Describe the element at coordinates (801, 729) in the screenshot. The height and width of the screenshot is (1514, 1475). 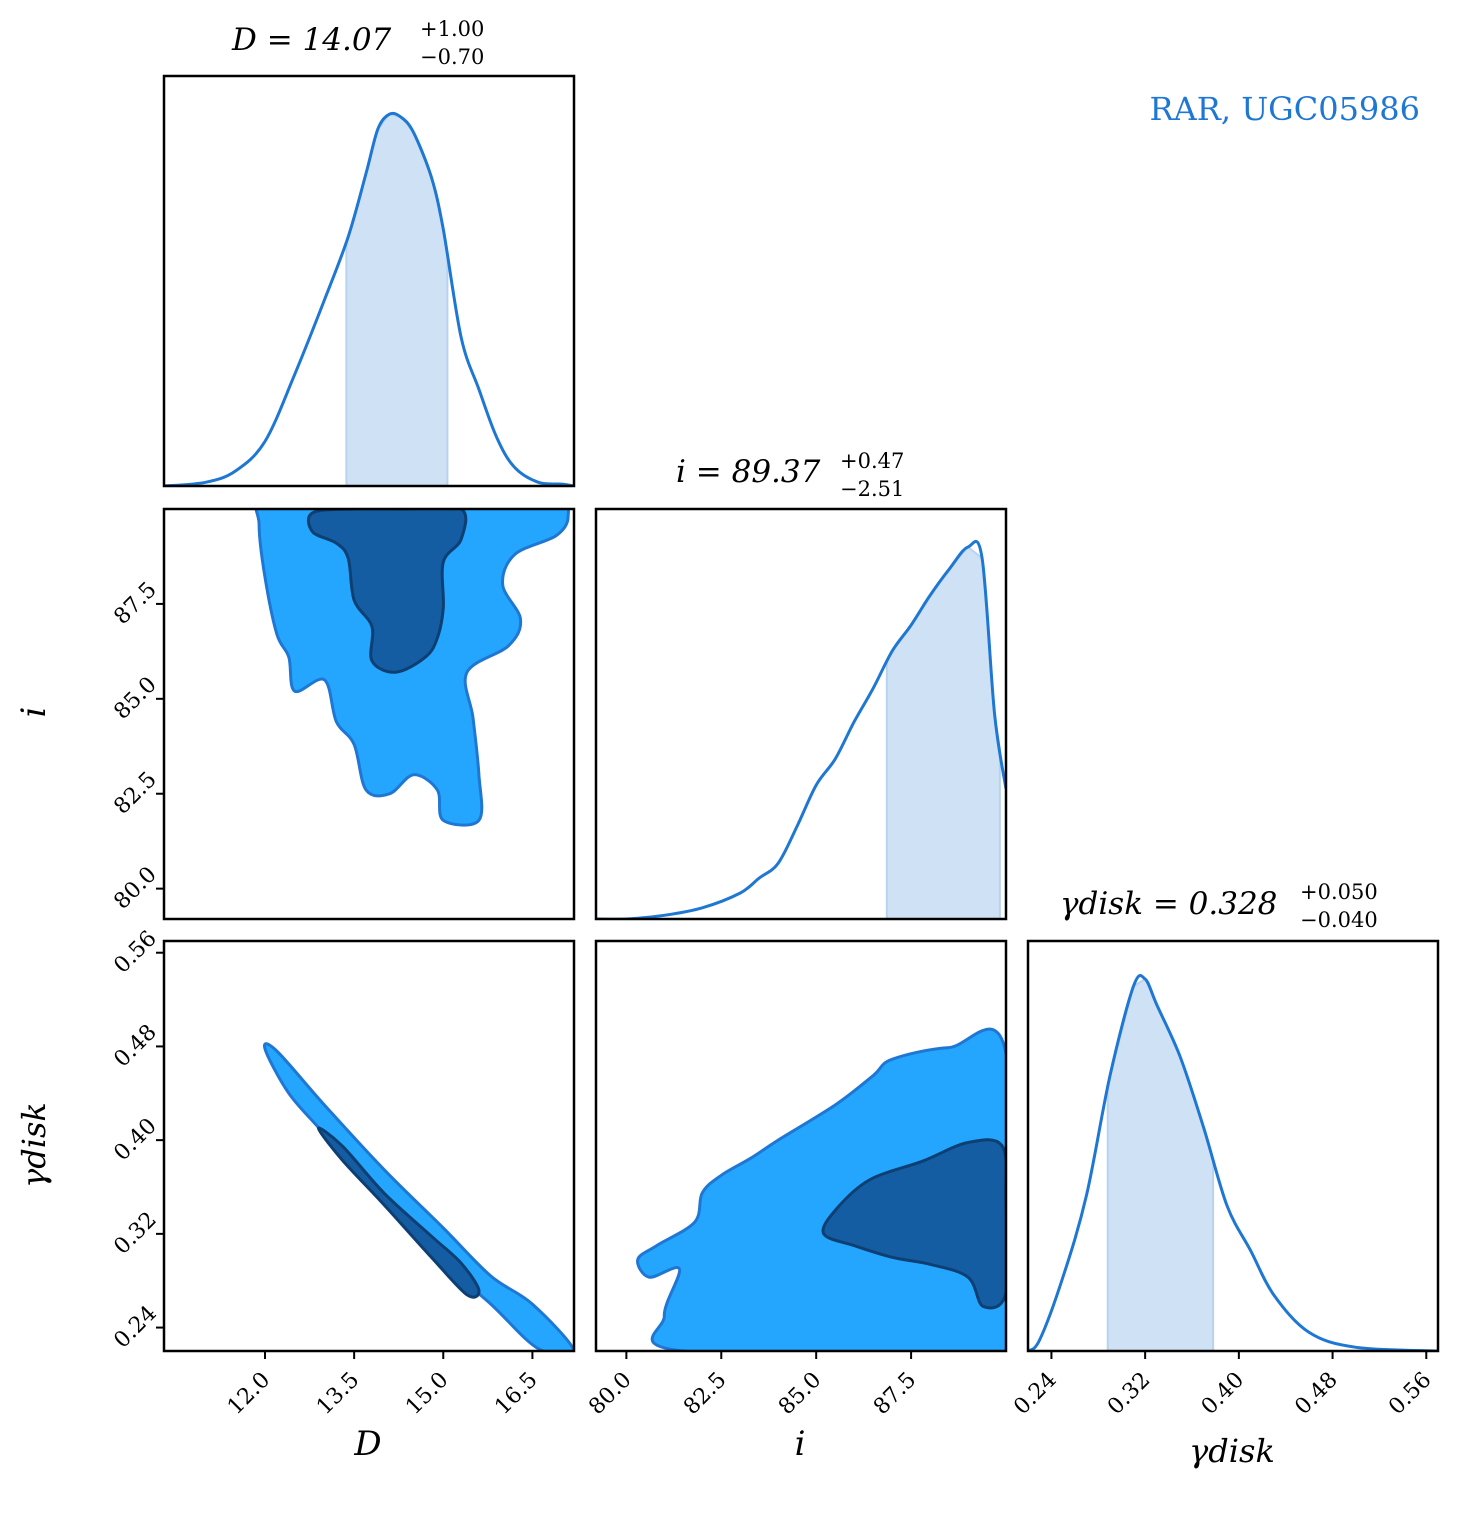
I see `density-line-i` at that location.